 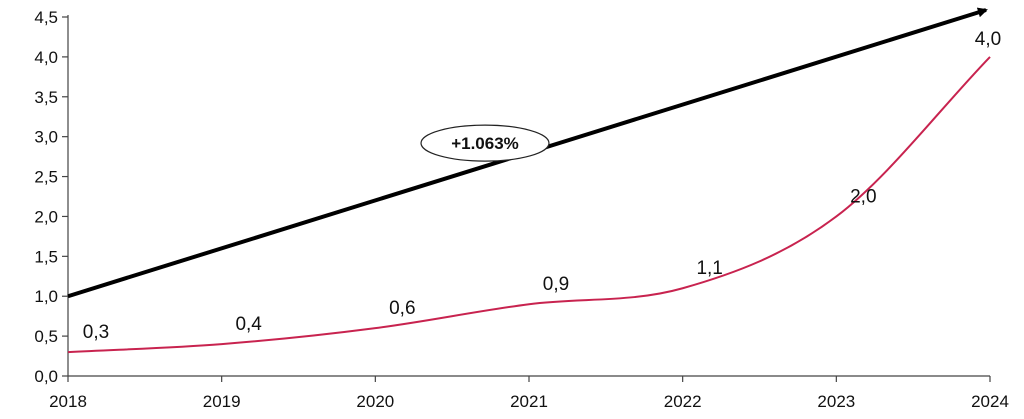 I want to click on x-tick-label: 2021, so click(x=529, y=401).